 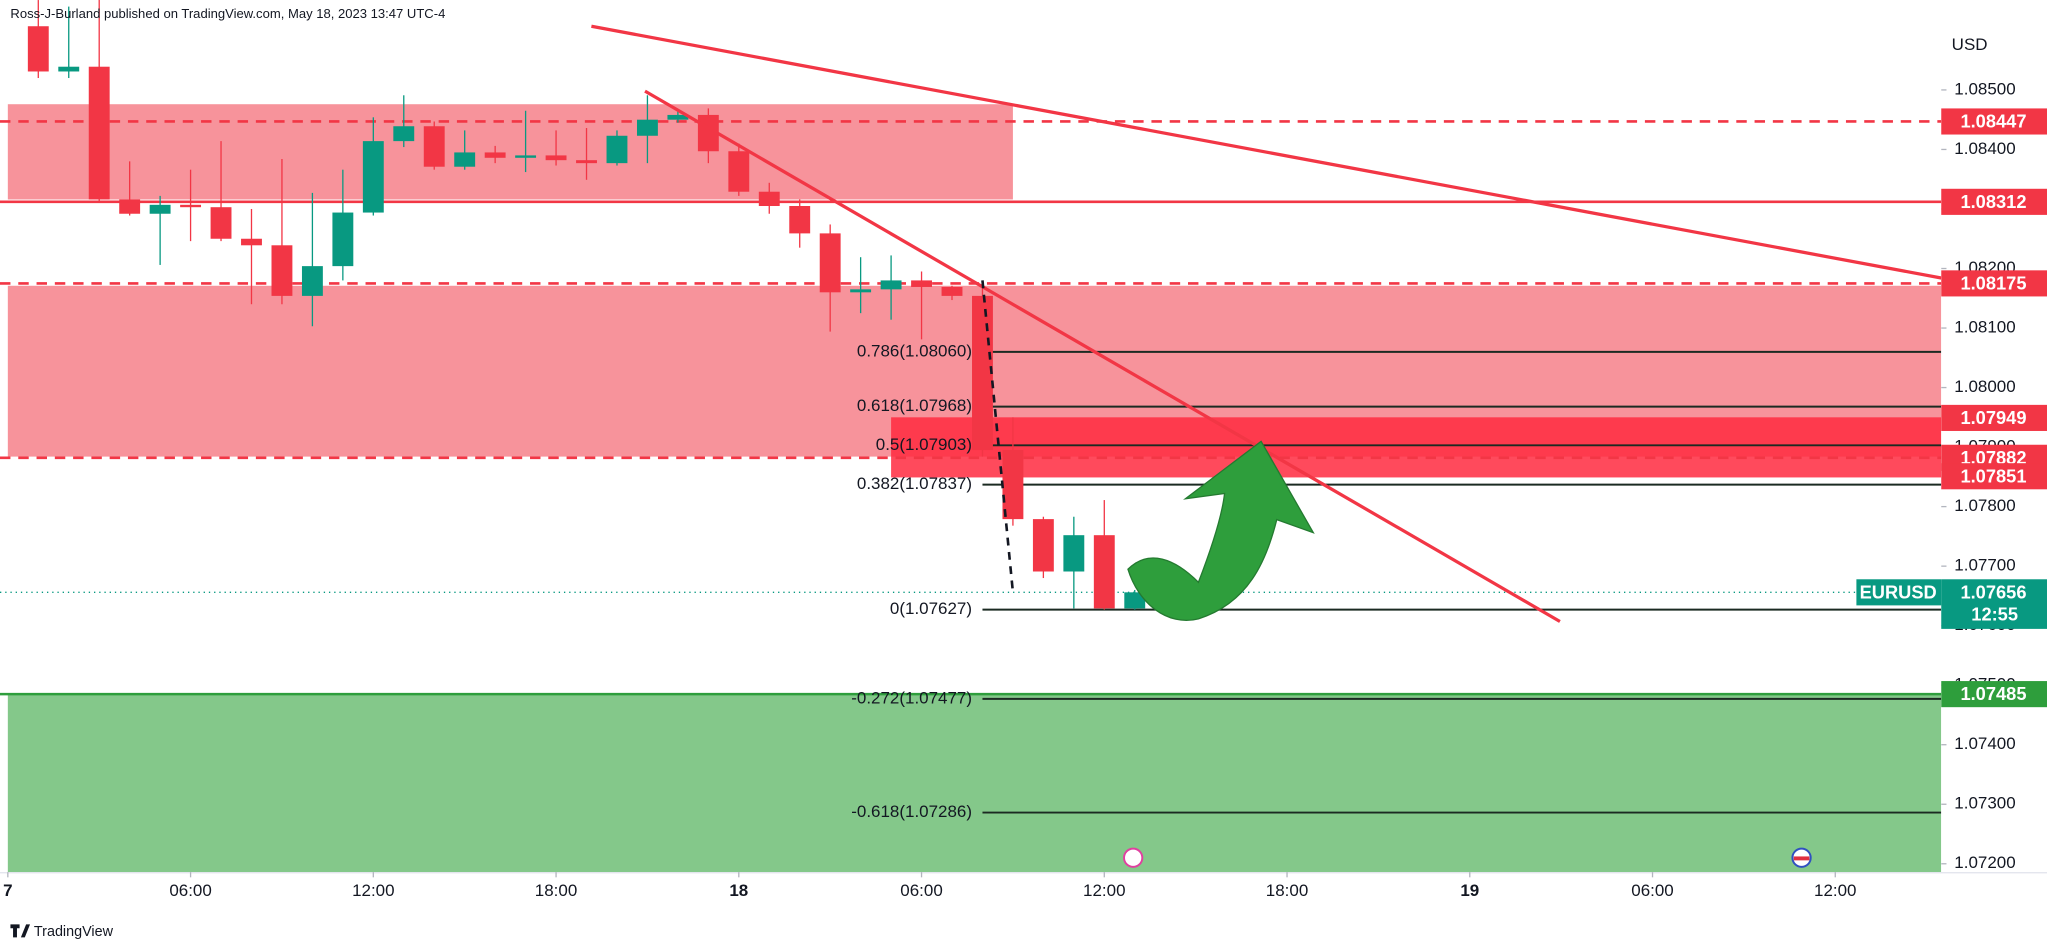 I want to click on logo-icon, so click(x=20, y=931).